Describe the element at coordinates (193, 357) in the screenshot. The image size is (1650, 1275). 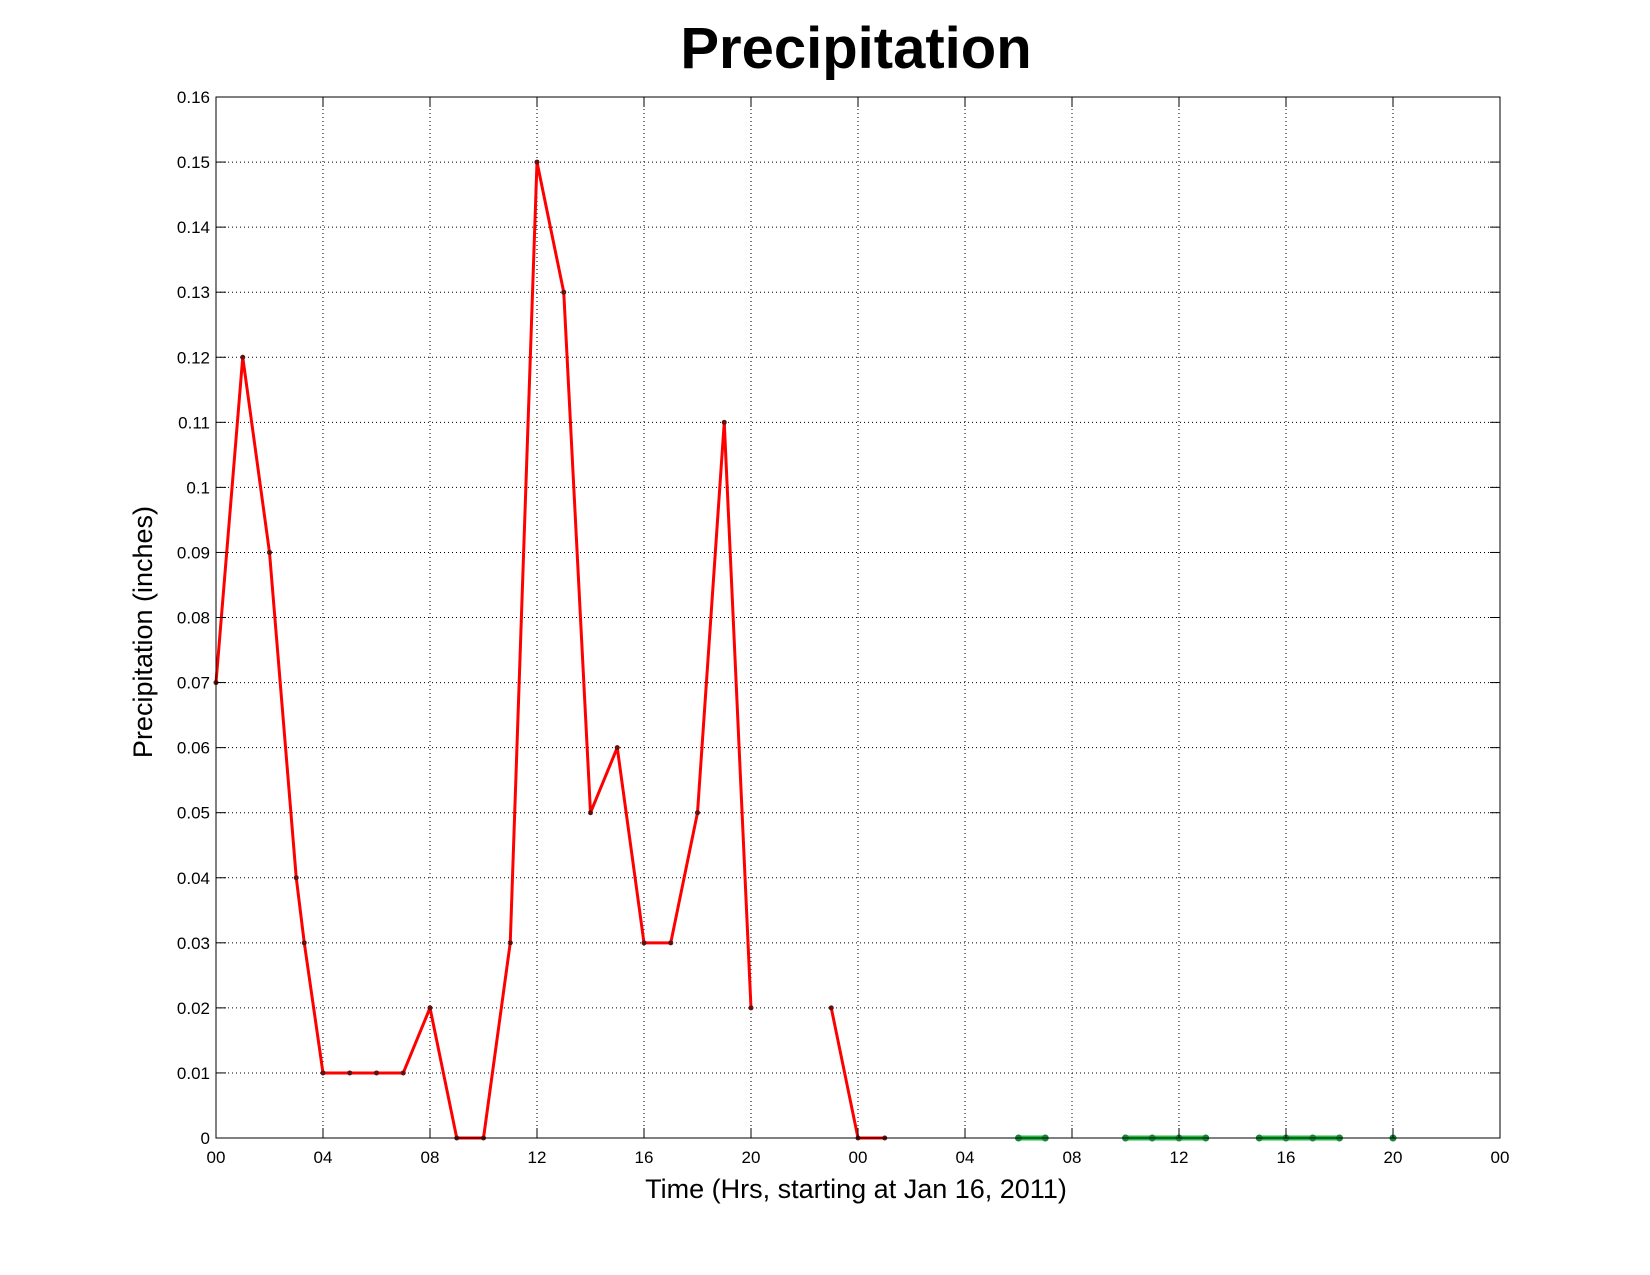
I see `y-tick-label: 0.12` at that location.